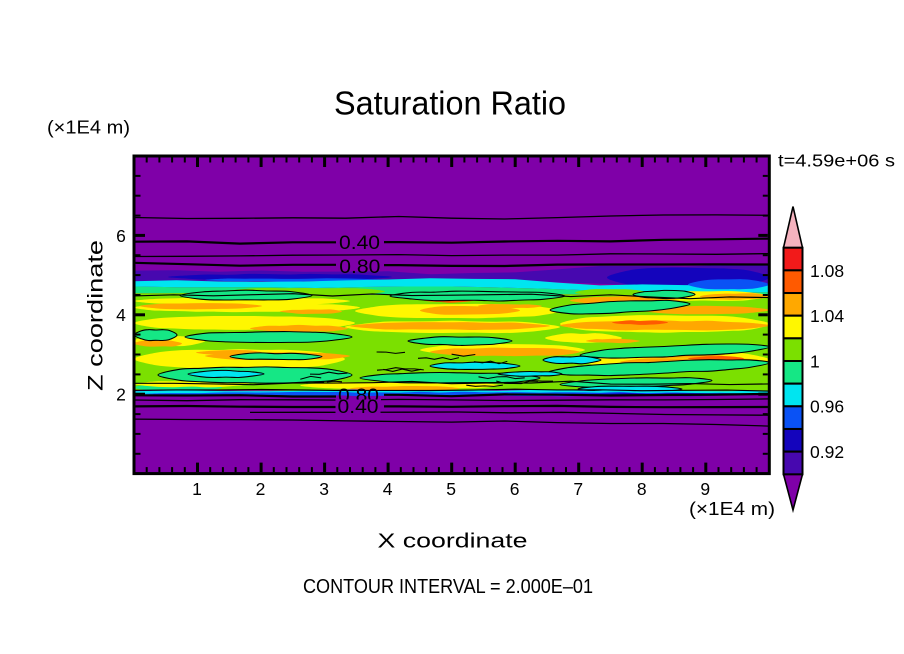 The width and height of the screenshot is (904, 654). Describe the element at coordinates (705, 489) in the screenshot. I see `svg-text: 9` at that location.